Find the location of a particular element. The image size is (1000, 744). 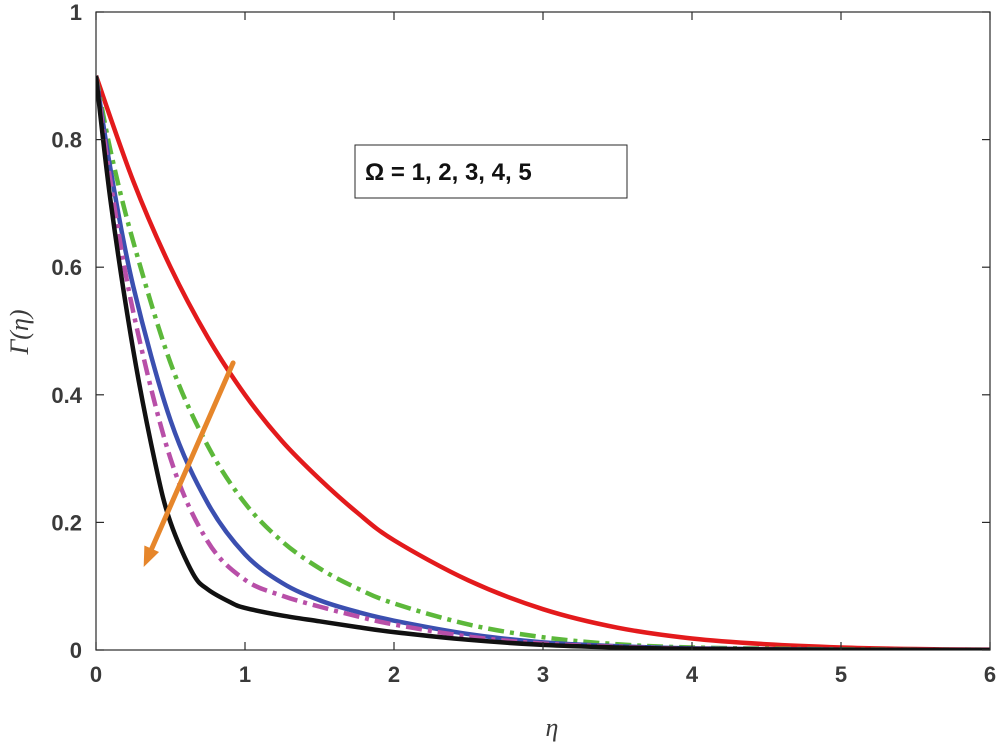

x-tick-label: 4 is located at coordinates (692, 674).